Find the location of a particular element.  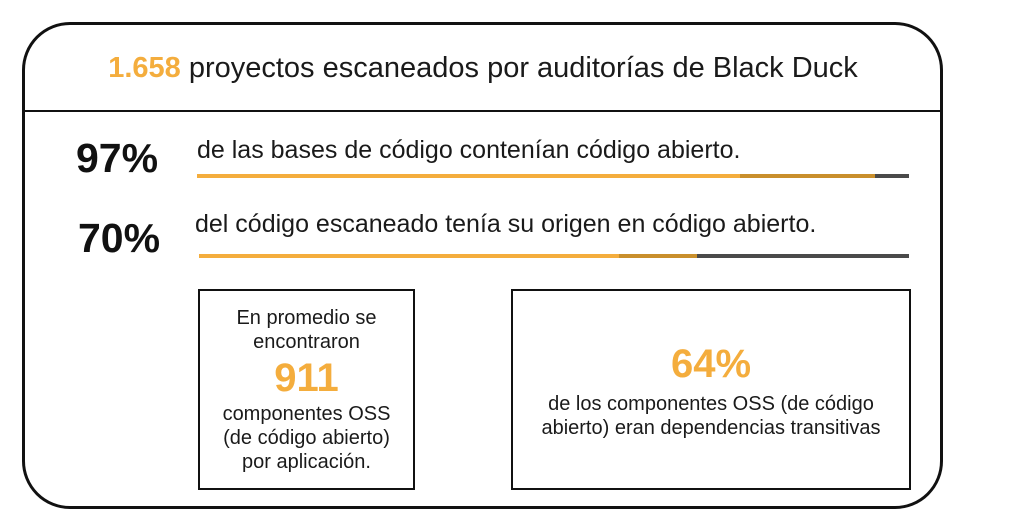

box-text: encontraron is located at coordinates (306, 341).